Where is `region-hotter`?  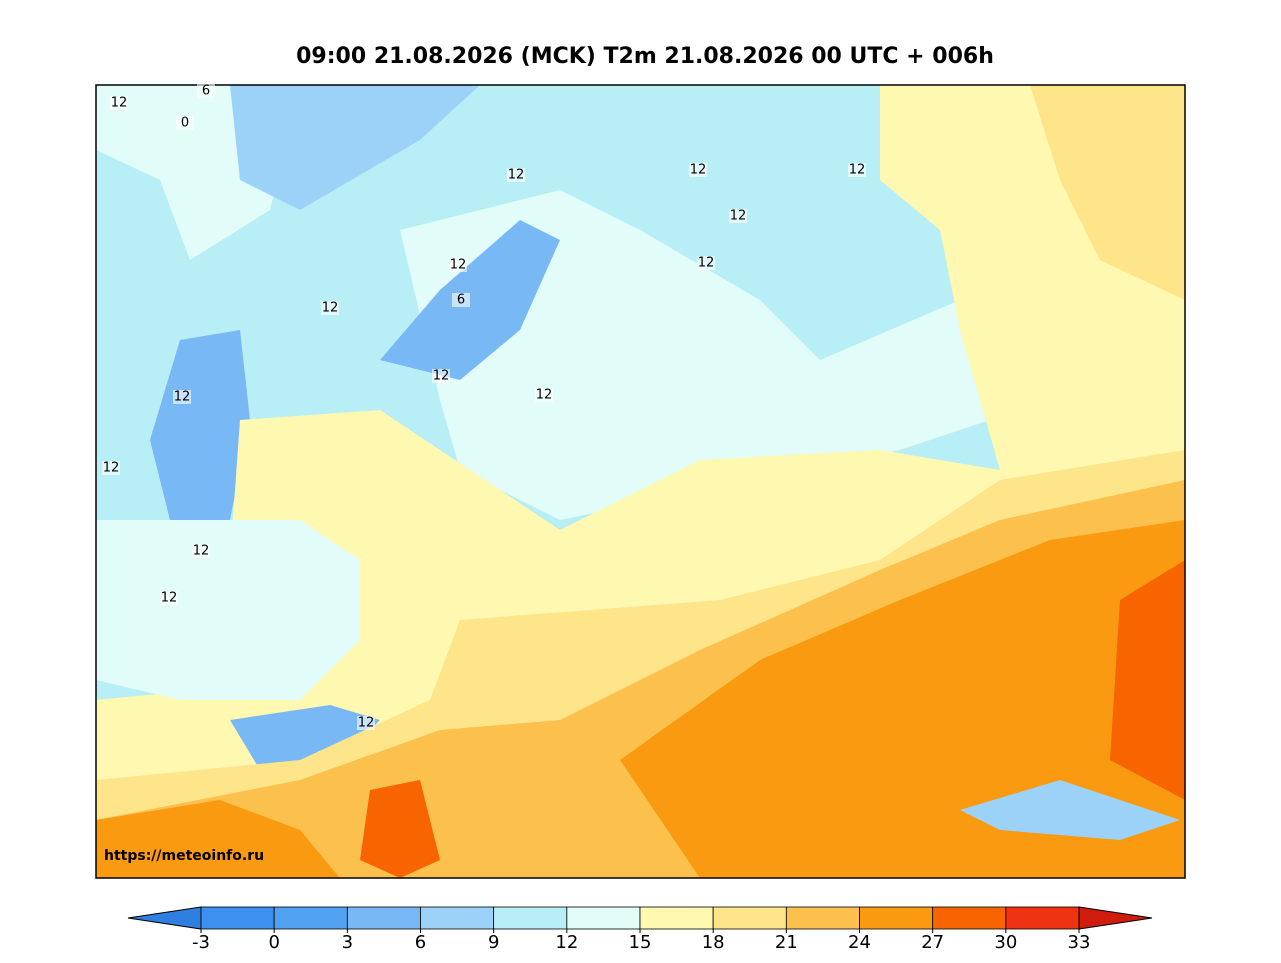
region-hotter is located at coordinates (218, 839).